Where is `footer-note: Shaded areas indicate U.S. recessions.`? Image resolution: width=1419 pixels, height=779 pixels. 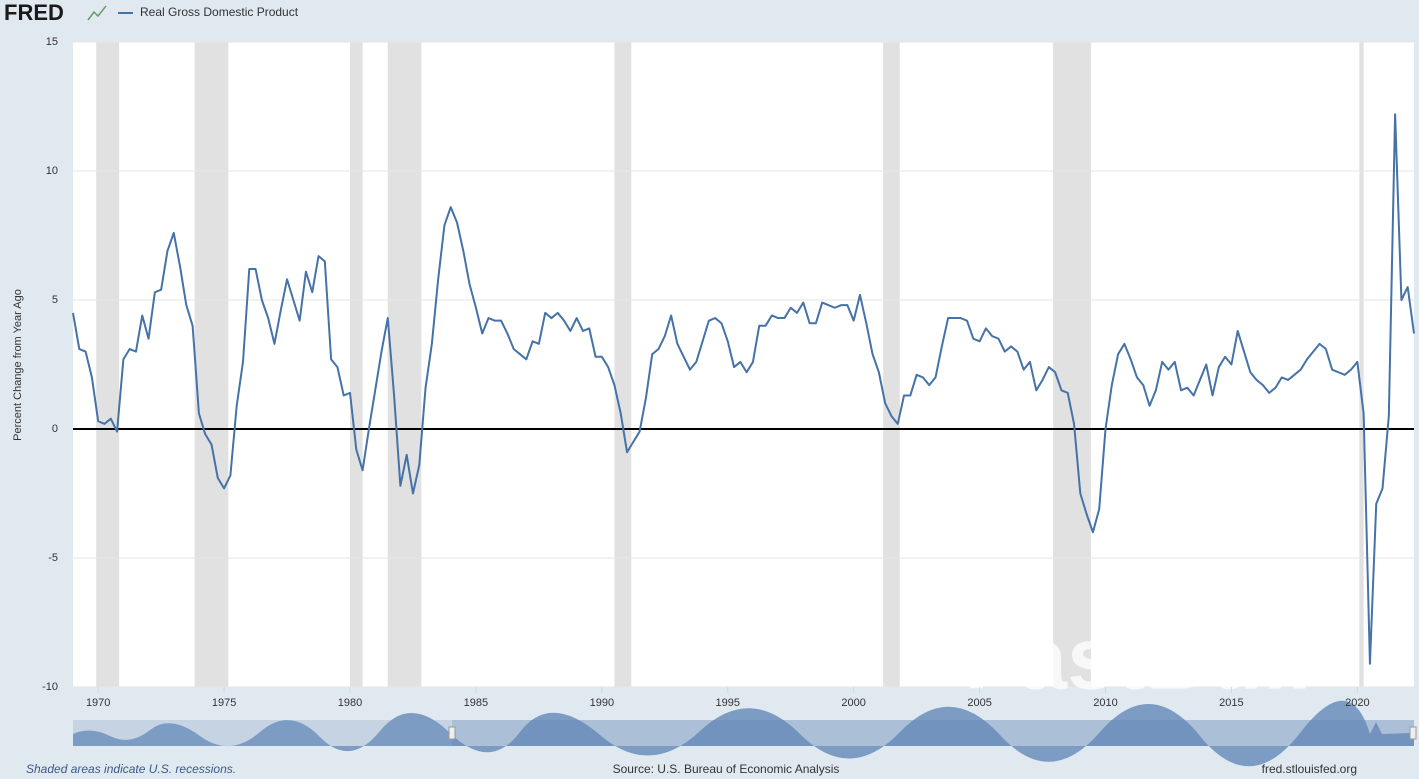 footer-note: Shaded areas indicate U.S. recessions. is located at coordinates (131, 769).